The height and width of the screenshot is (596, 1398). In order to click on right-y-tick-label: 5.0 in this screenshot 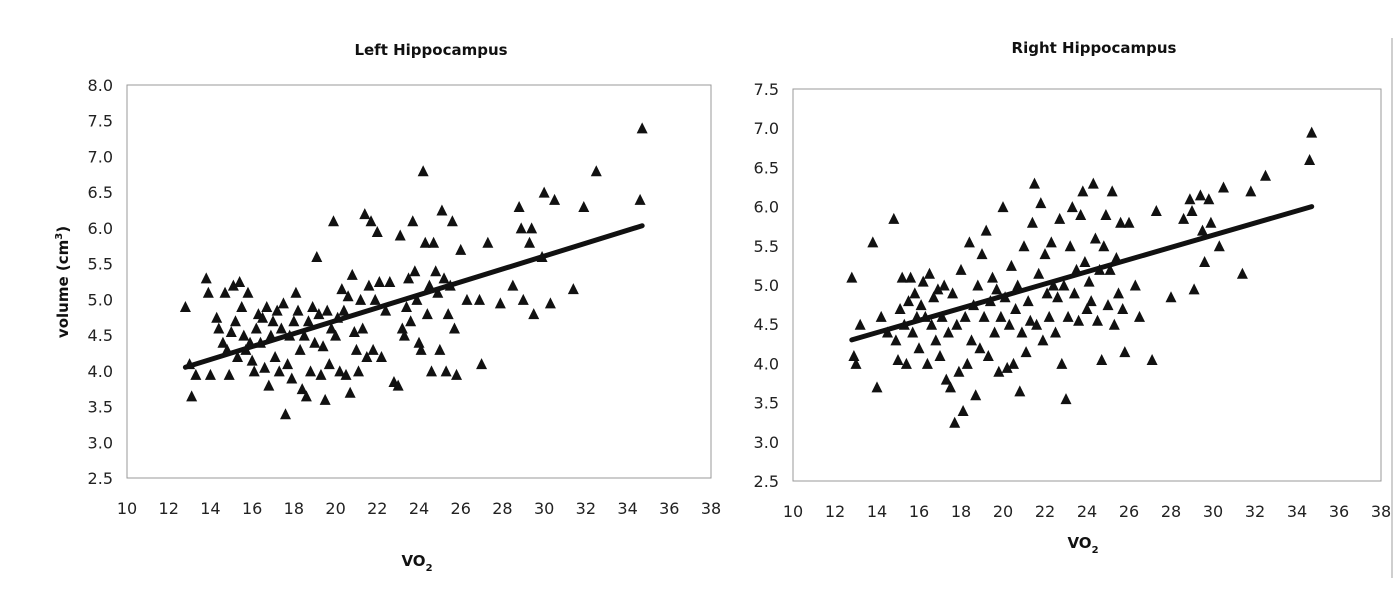, I will do `click(766, 285)`.